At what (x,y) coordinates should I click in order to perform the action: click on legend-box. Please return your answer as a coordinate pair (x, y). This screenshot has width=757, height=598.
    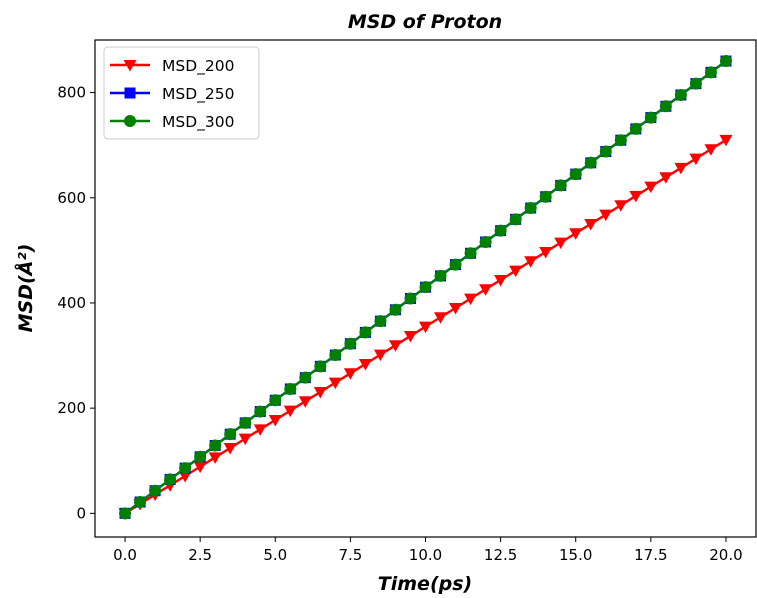
    Looking at the image, I should click on (181, 93).